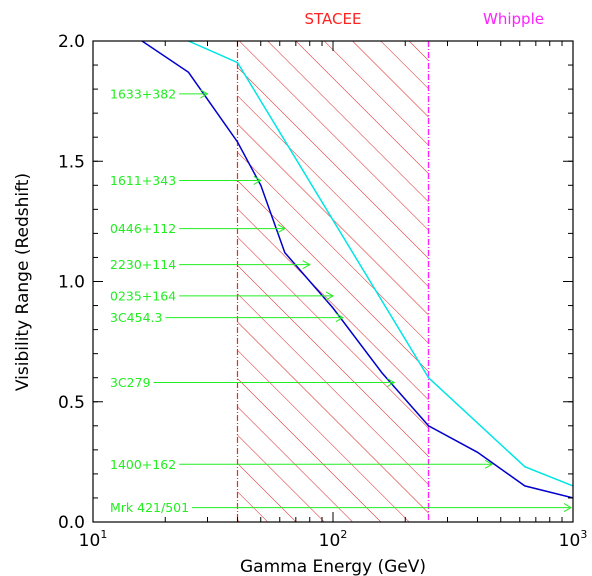  What do you see at coordinates (23, 282) in the screenshot?
I see `y-axis-label: Visibility Range (Redshift)` at bounding box center [23, 282].